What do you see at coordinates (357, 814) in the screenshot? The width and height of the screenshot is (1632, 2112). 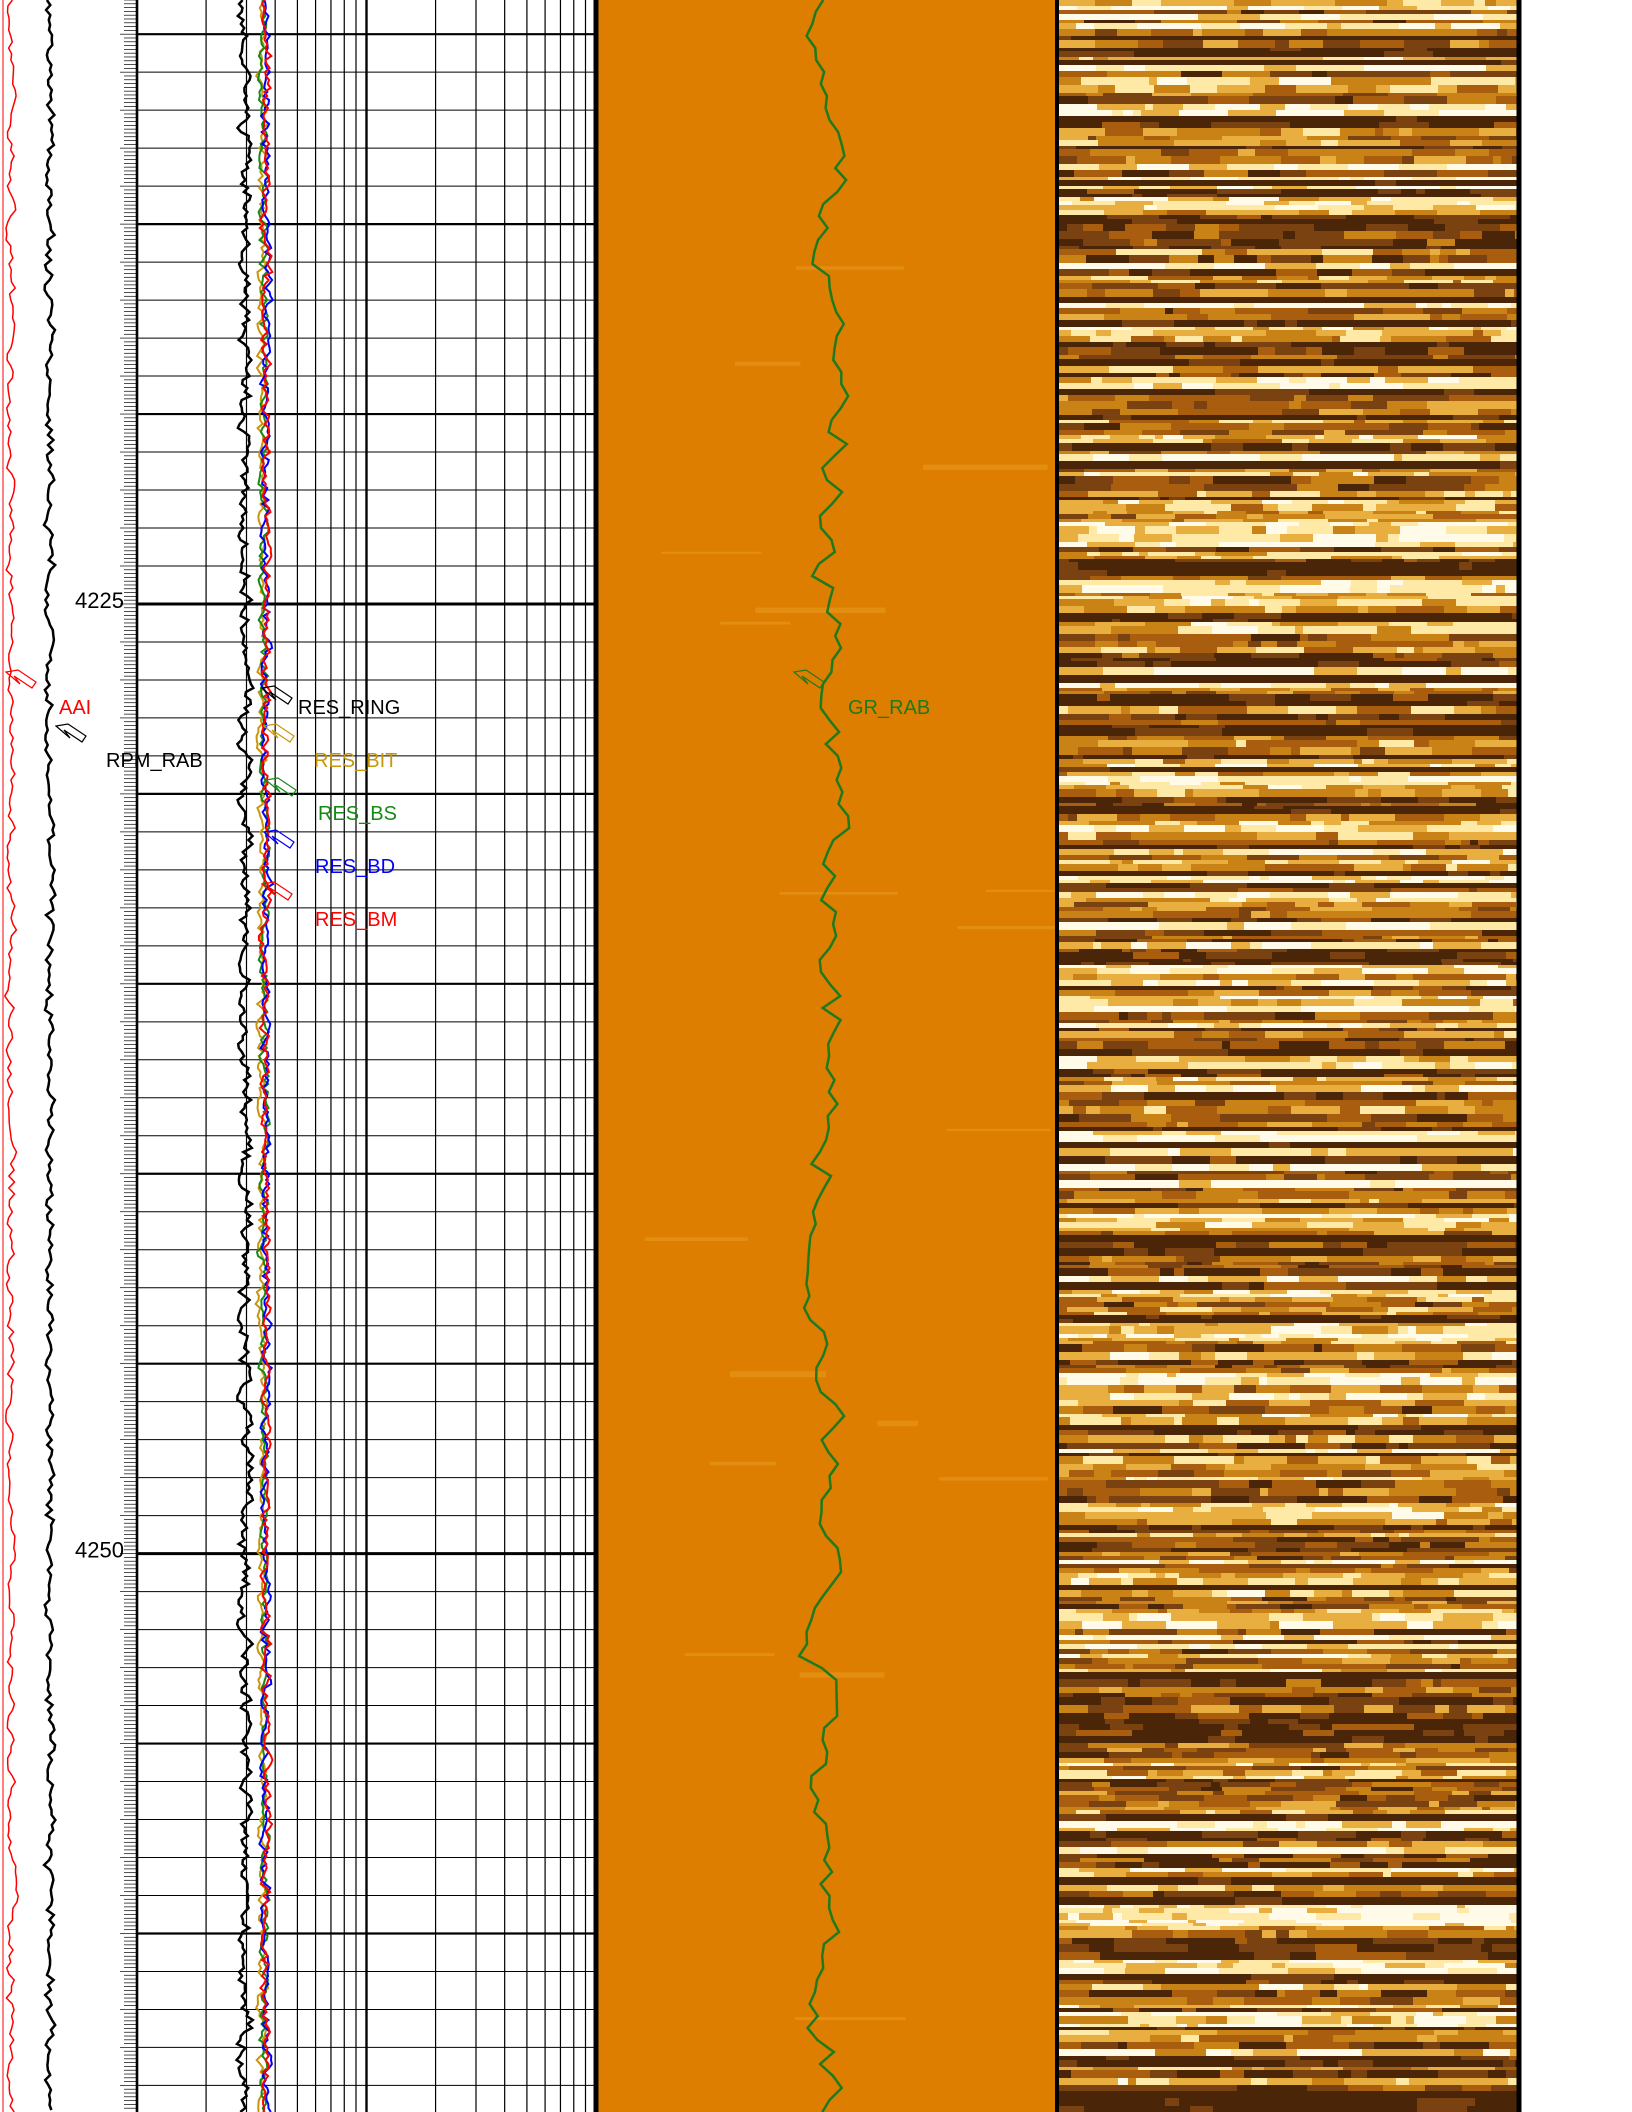 I see `res-bs-label: RES_BS` at bounding box center [357, 814].